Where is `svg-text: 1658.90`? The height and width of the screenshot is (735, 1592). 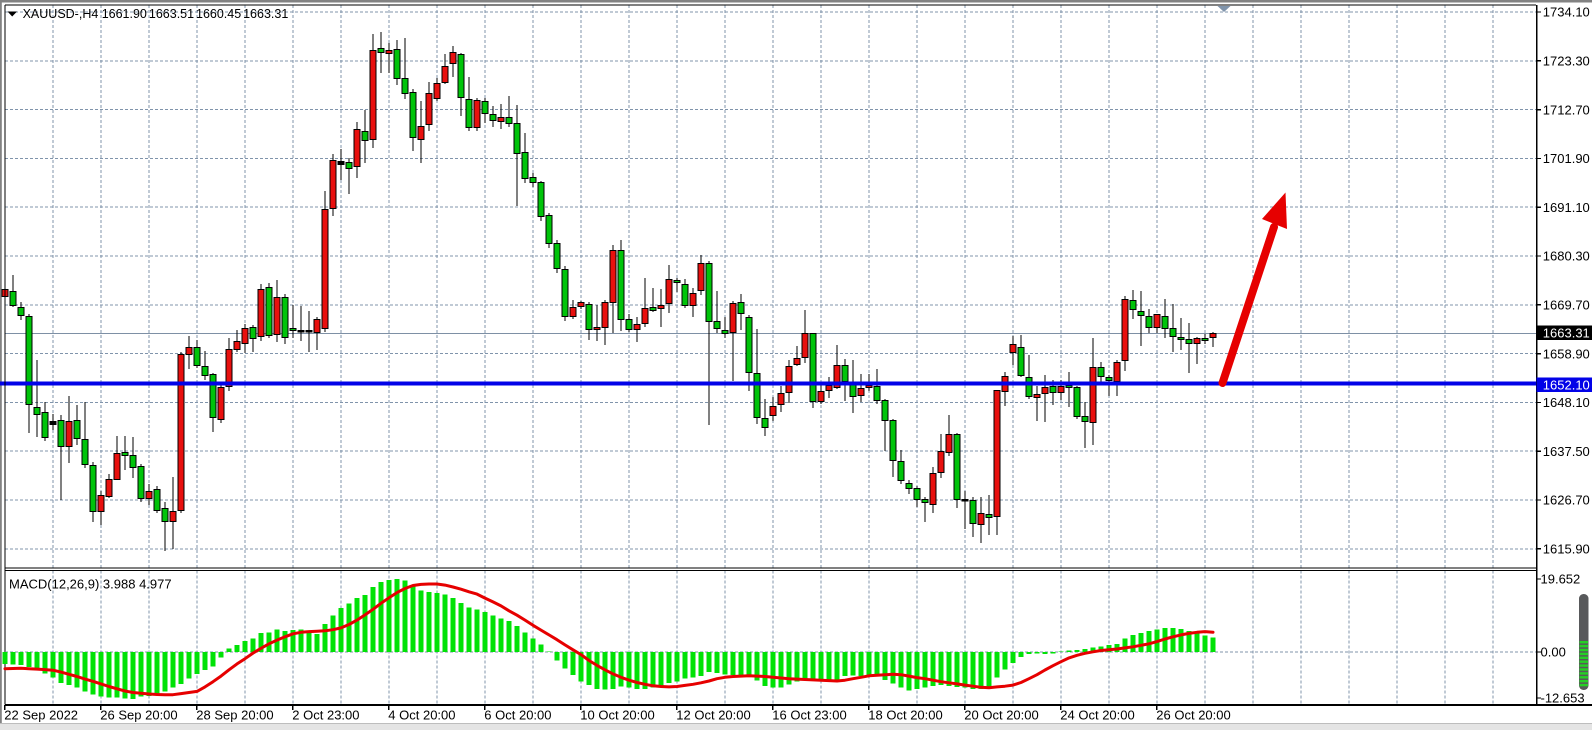 svg-text: 1658.90 is located at coordinates (1566, 353).